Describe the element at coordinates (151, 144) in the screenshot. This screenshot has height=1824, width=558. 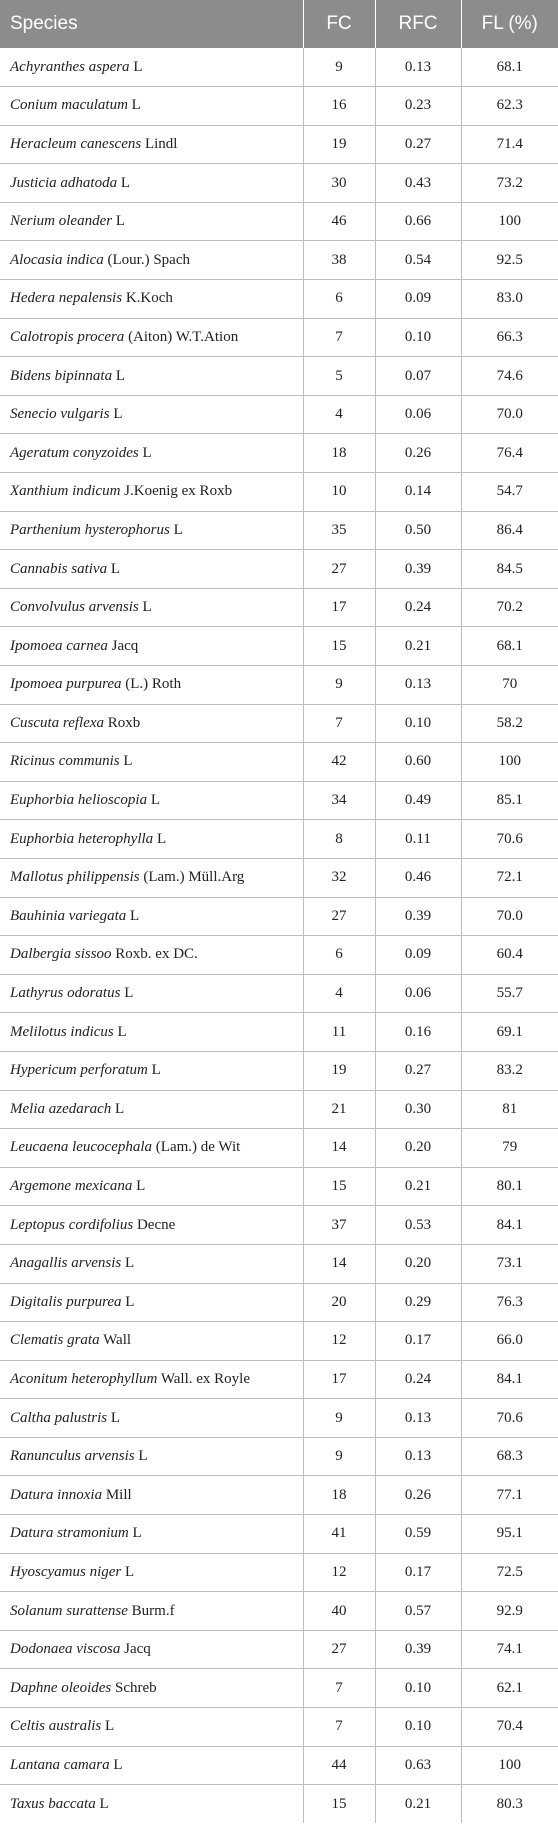
I see `species-cell: Heracleum canescens Lindl` at that location.